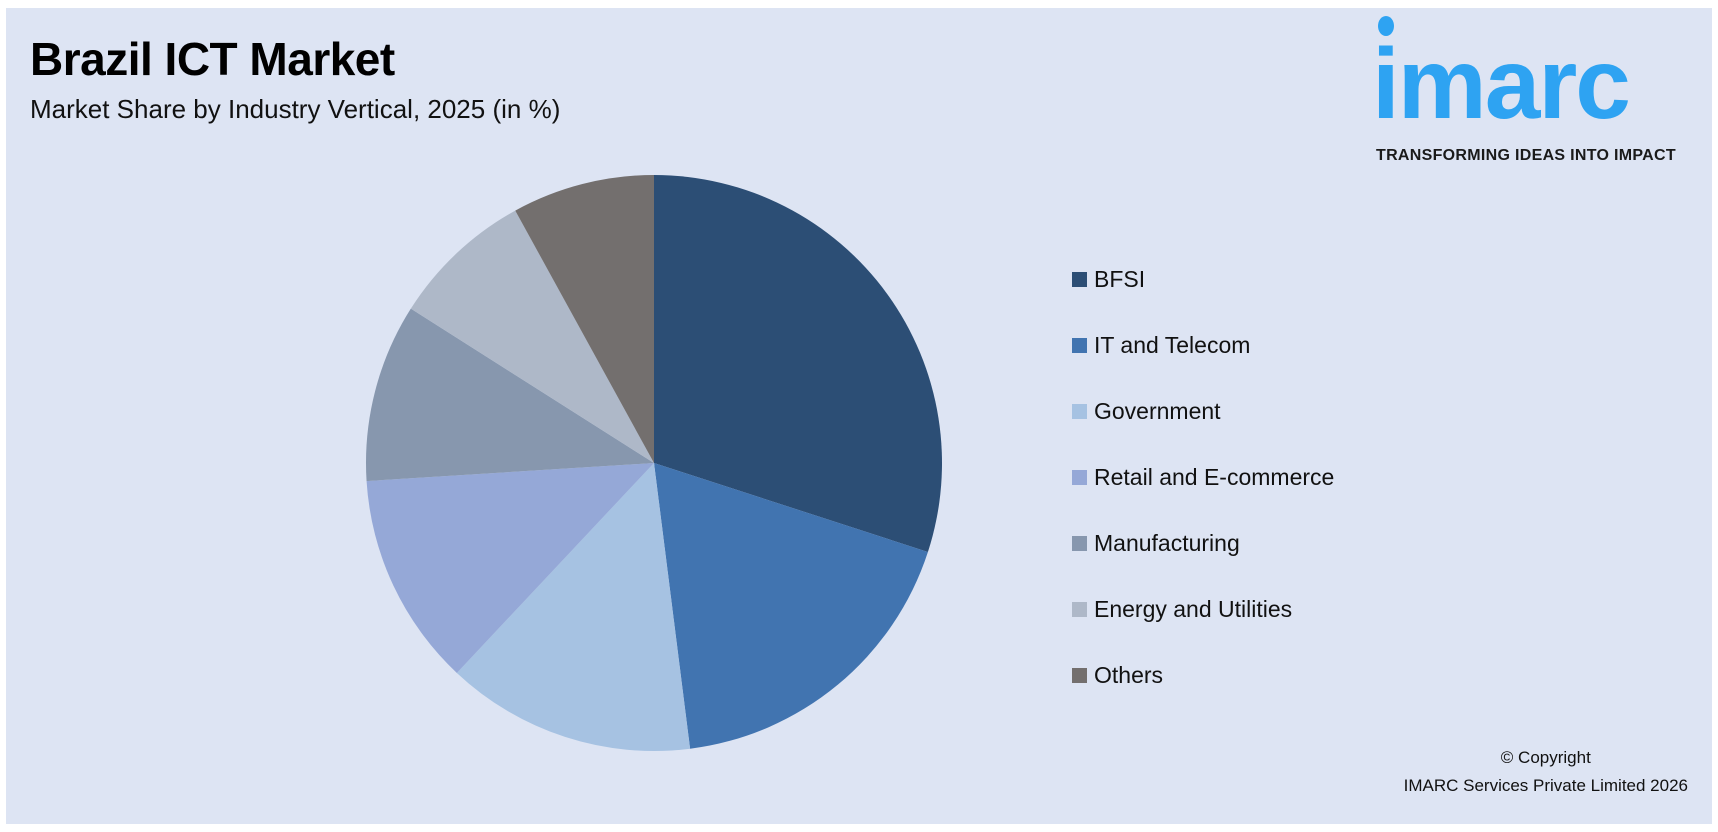 This screenshot has height=832, width=1718. I want to click on legend-item: Government, so click(1203, 411).